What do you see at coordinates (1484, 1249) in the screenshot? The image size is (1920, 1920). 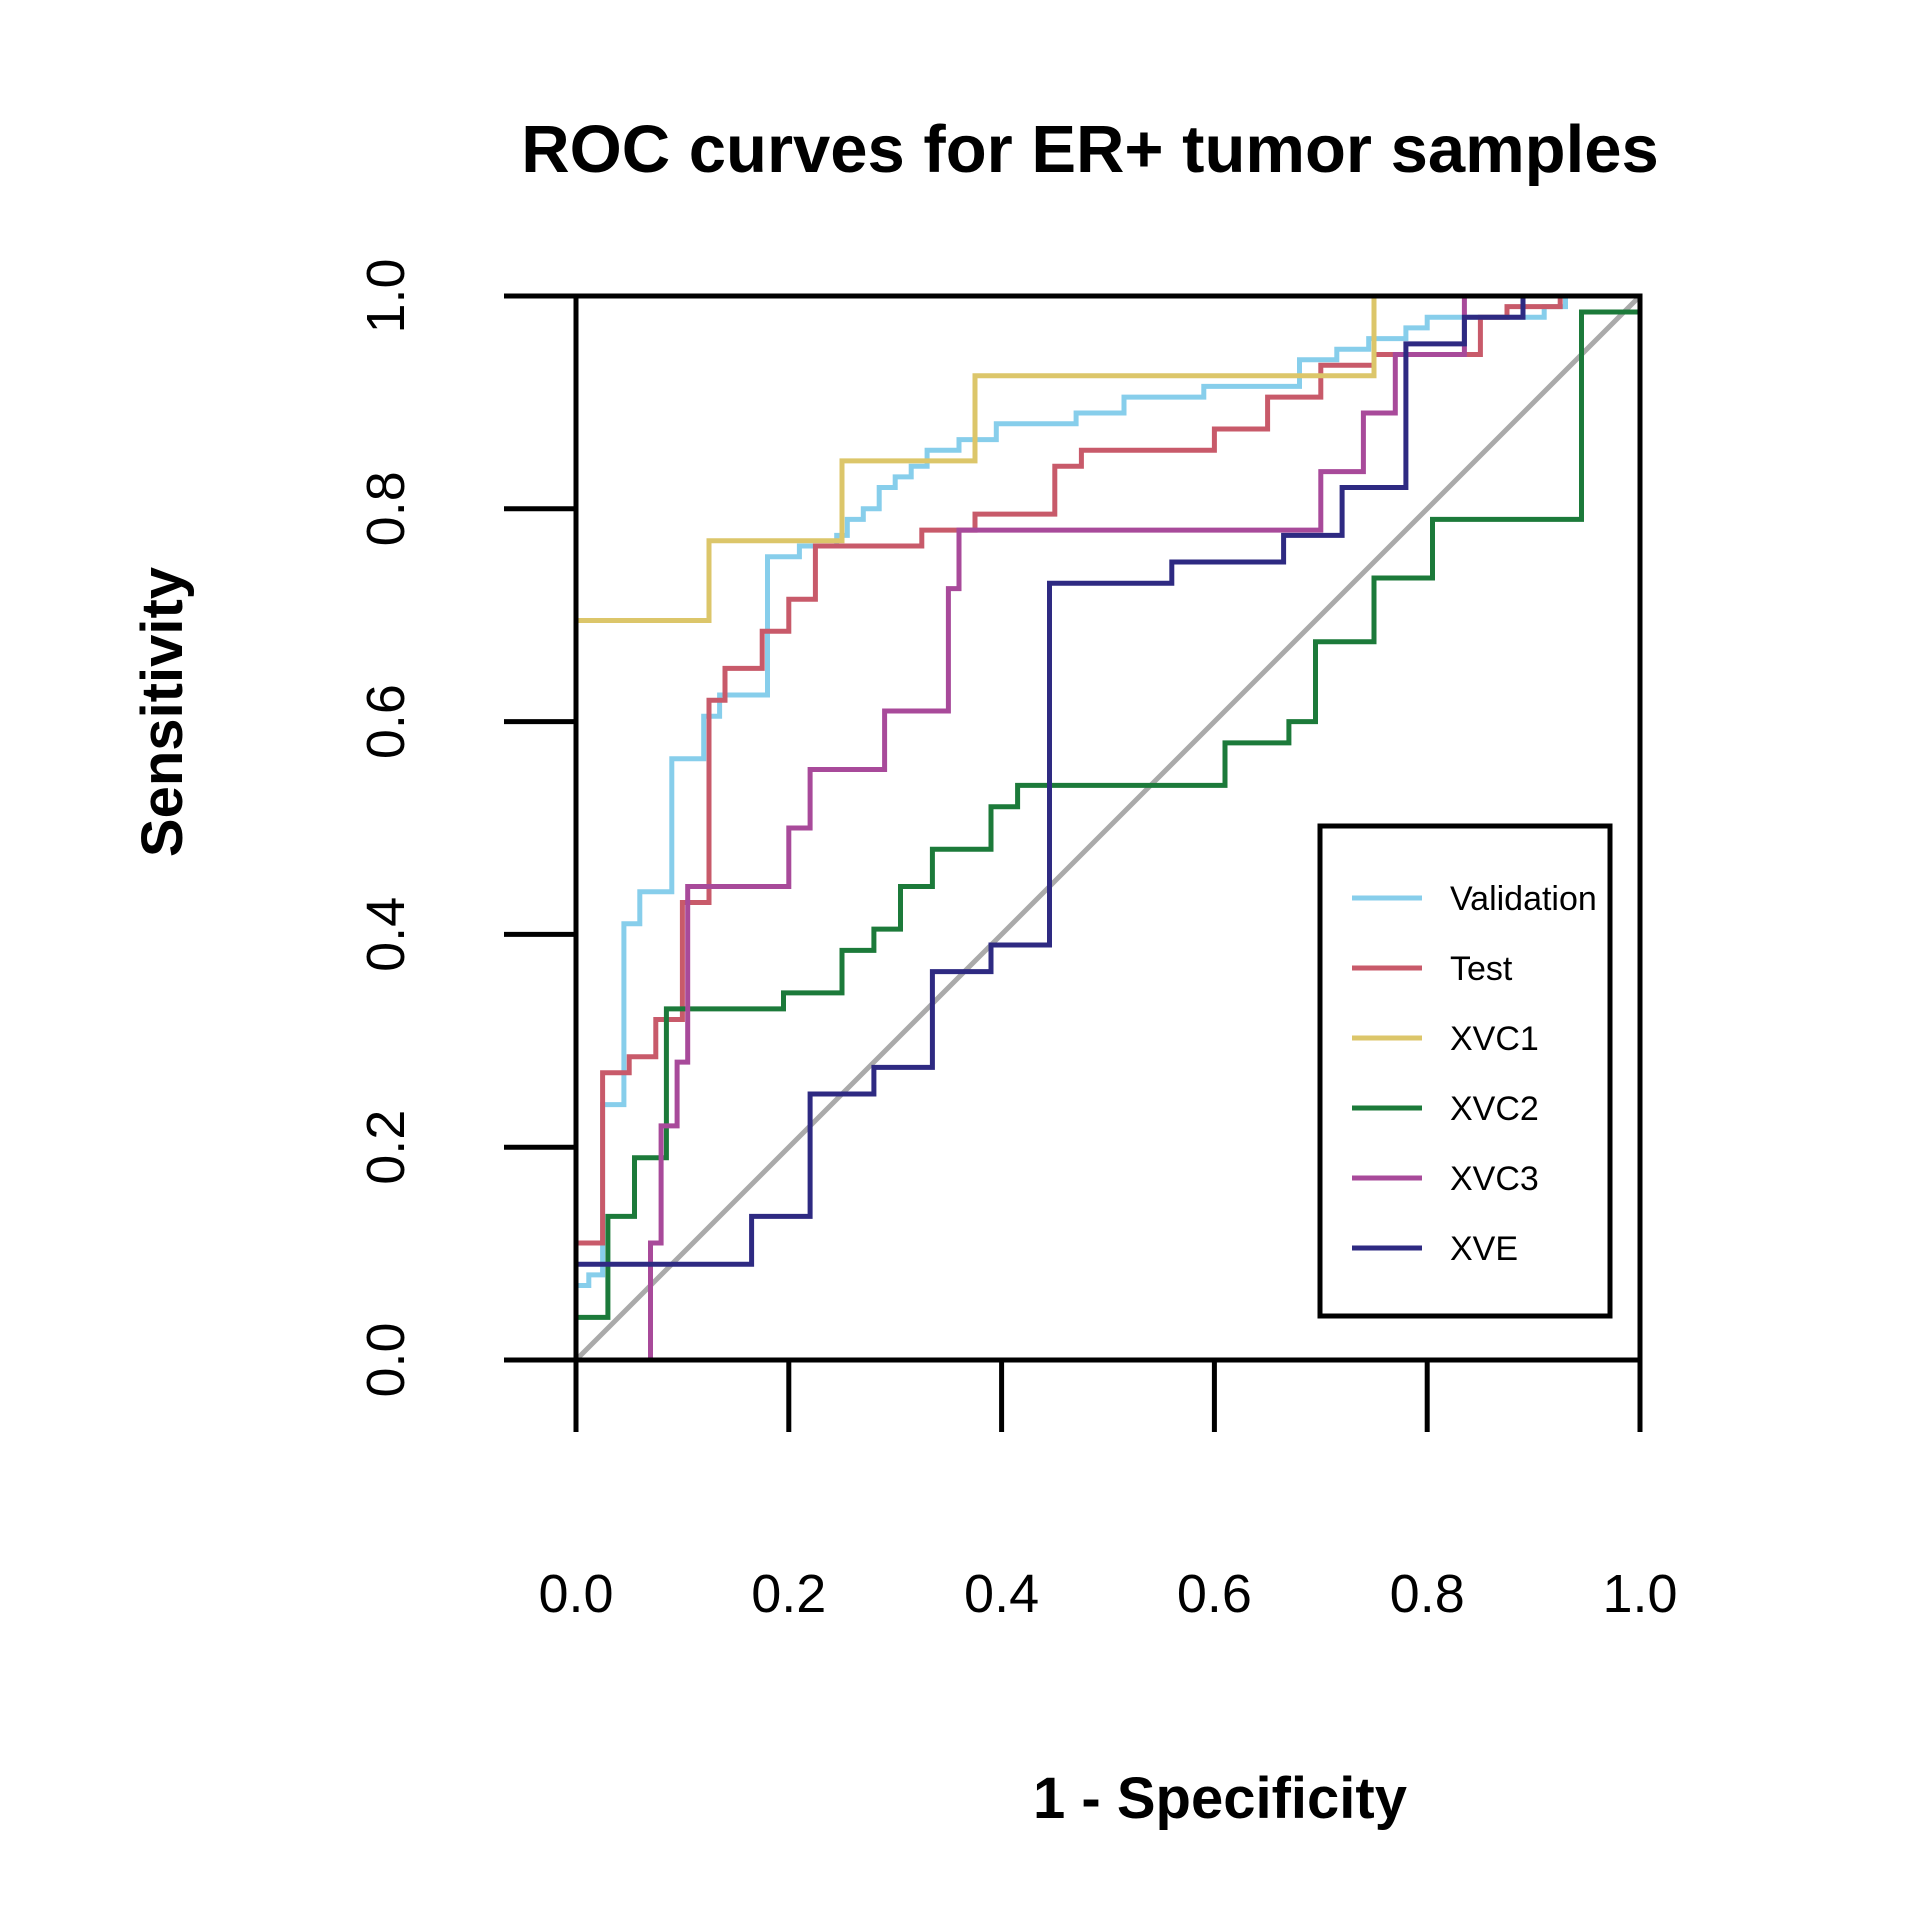 I see `legend-label-xve: XVE` at bounding box center [1484, 1249].